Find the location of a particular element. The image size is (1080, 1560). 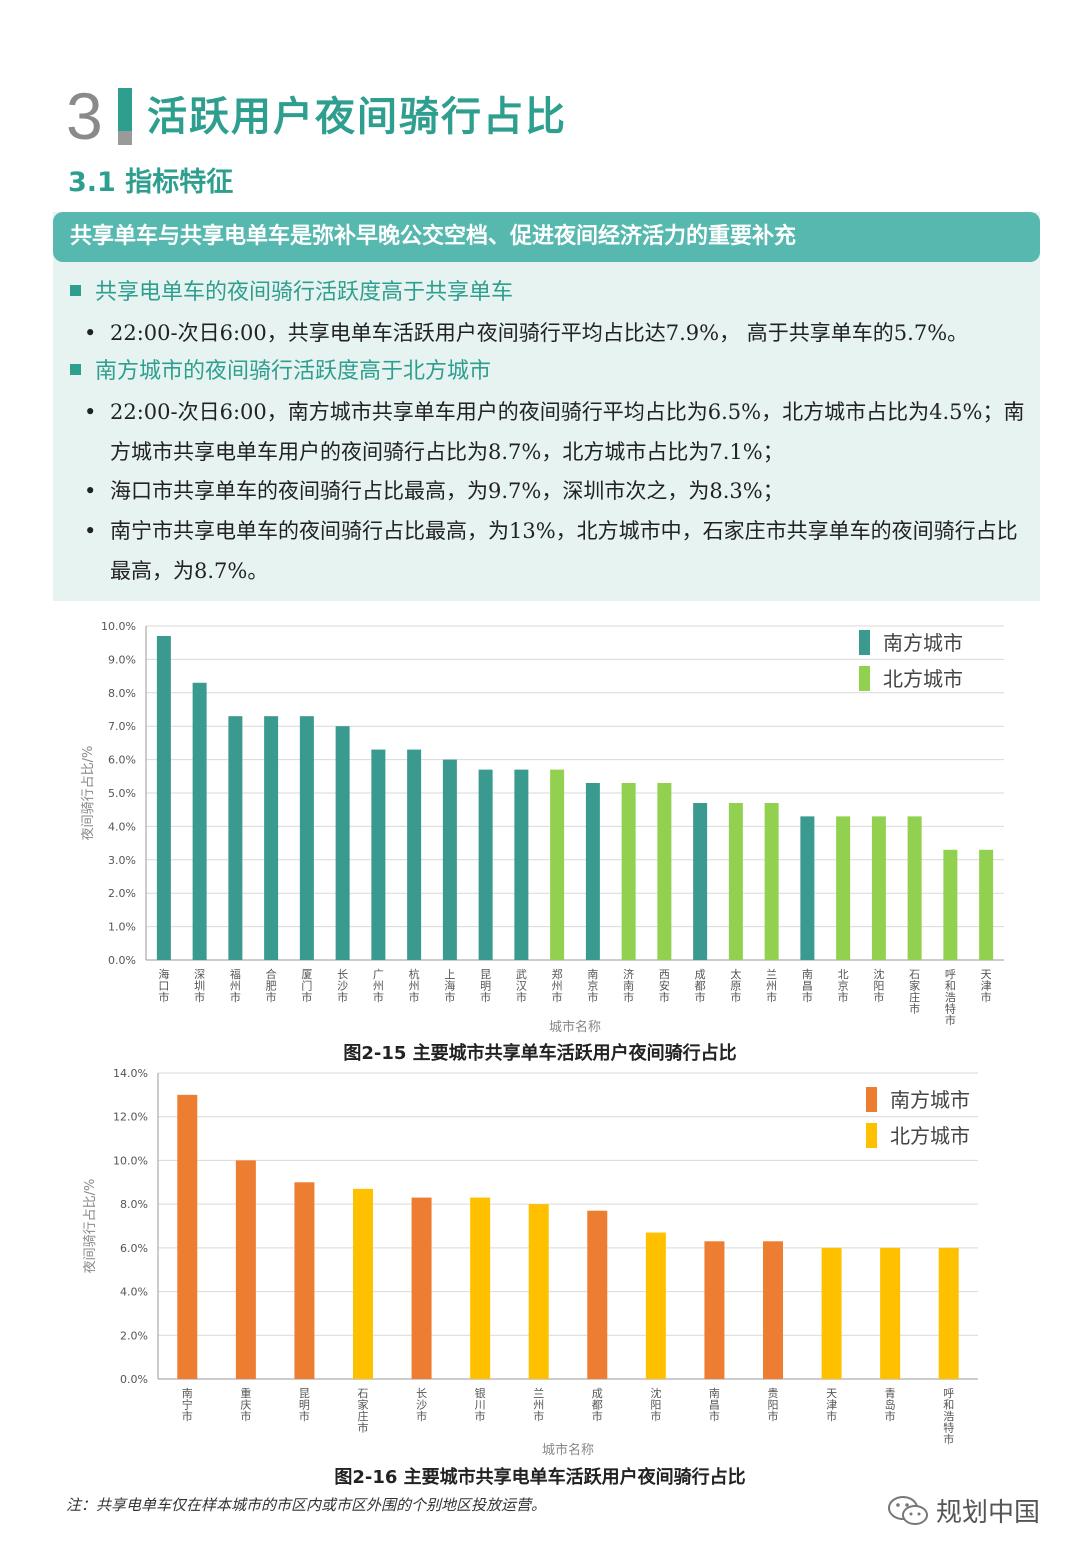

y-tick-label: 12.0% is located at coordinates (130, 1117).